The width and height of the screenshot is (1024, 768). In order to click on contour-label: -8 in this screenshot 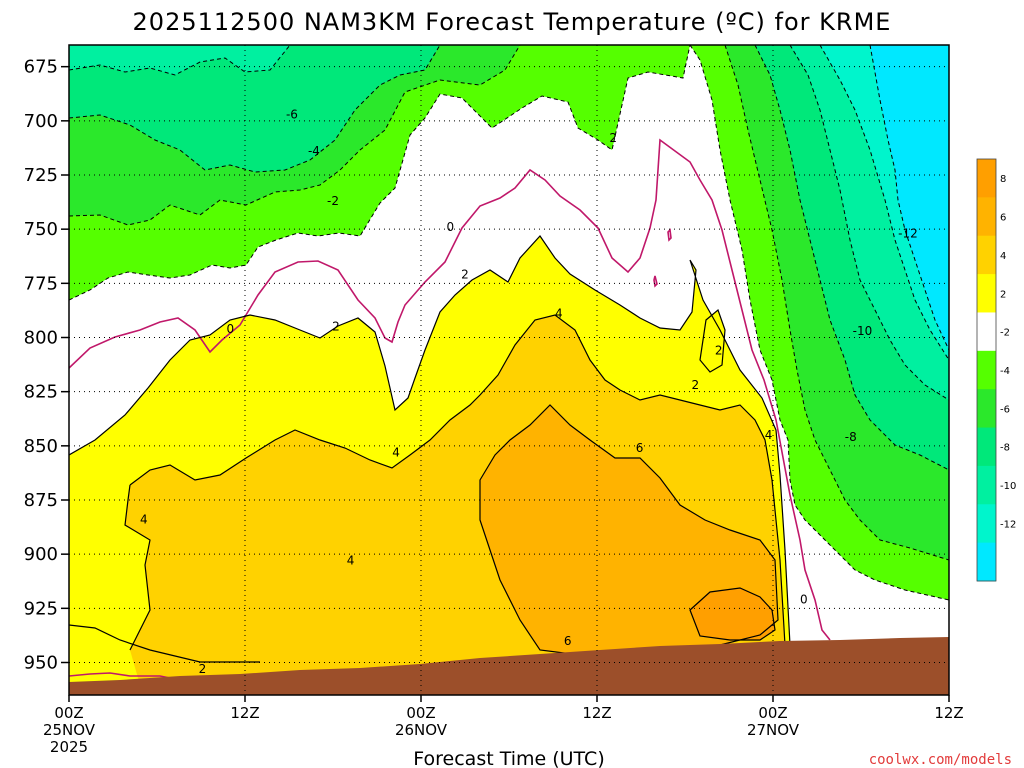, I will do `click(851, 437)`.